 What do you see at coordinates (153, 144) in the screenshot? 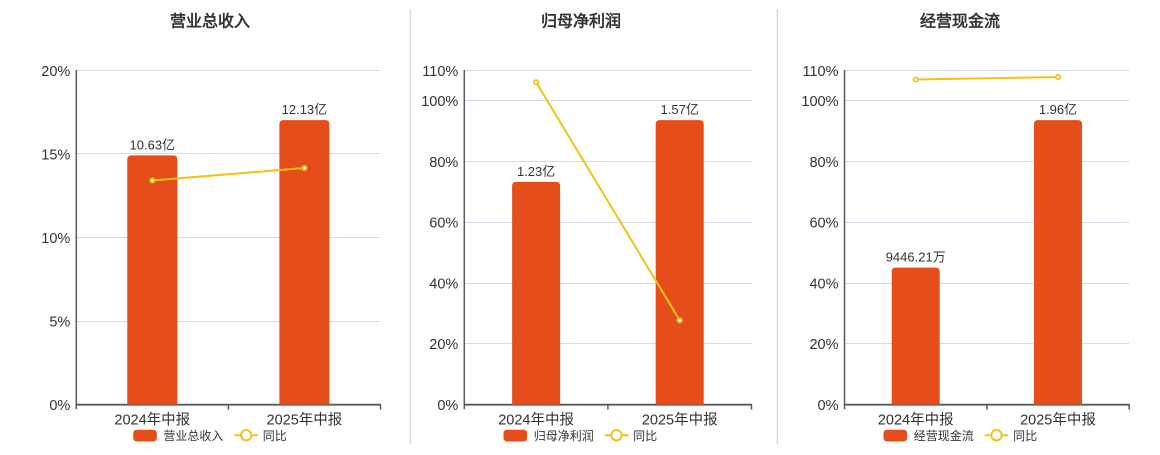
I see `svg-text: 10.63亿` at bounding box center [153, 144].